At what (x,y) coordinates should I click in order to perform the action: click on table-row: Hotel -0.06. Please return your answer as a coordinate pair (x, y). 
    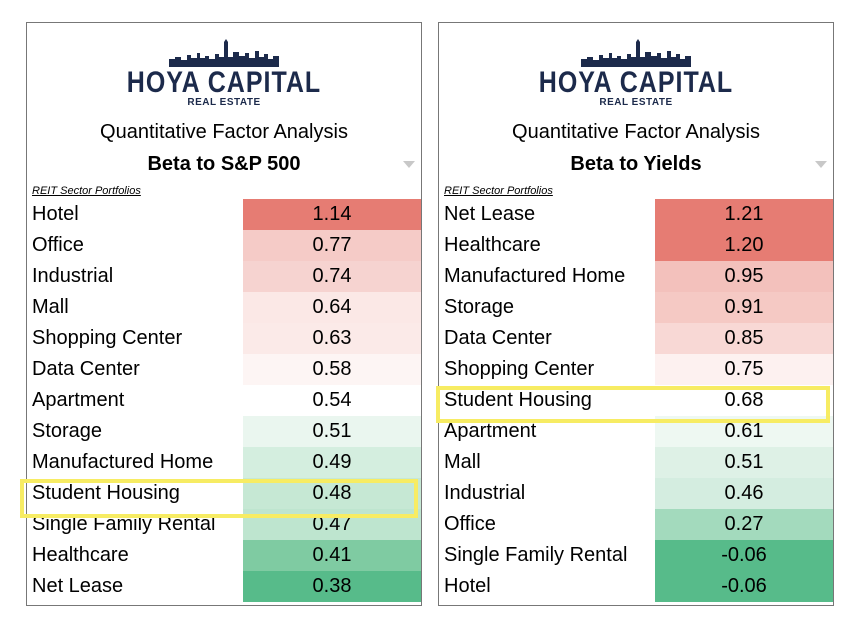
    Looking at the image, I should click on (636, 586).